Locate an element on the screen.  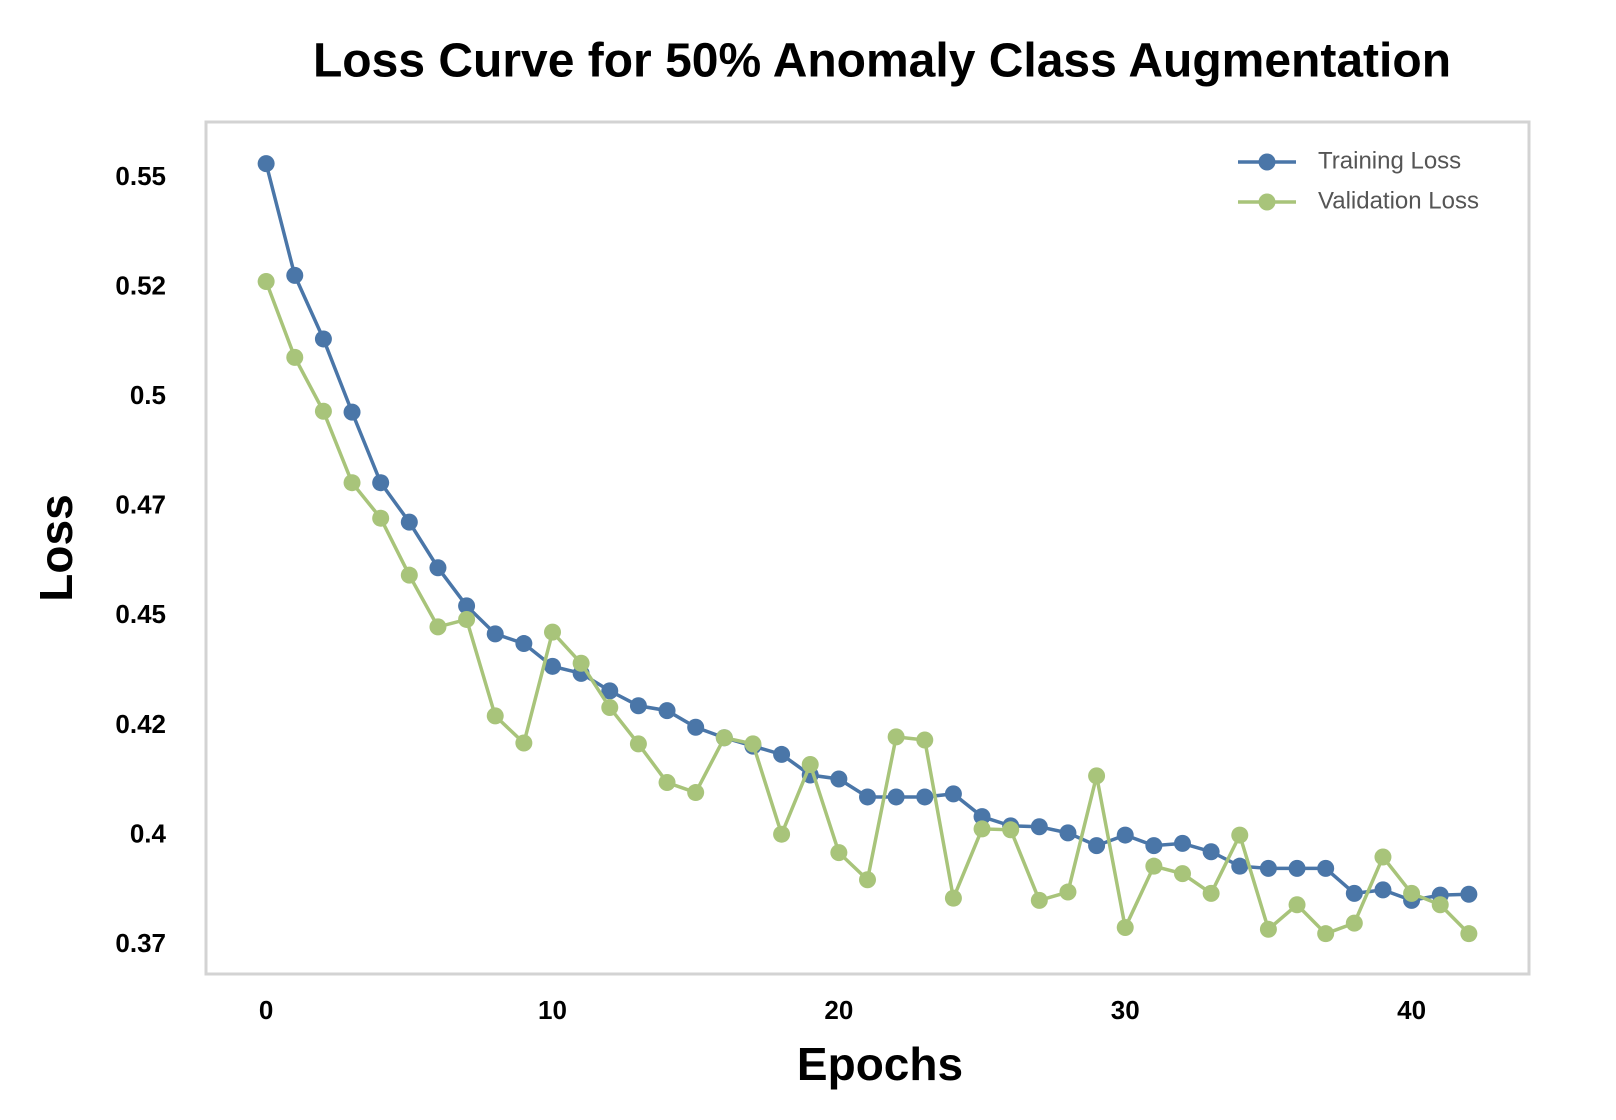
y-tick-label: 0.42 is located at coordinates (140, 724).